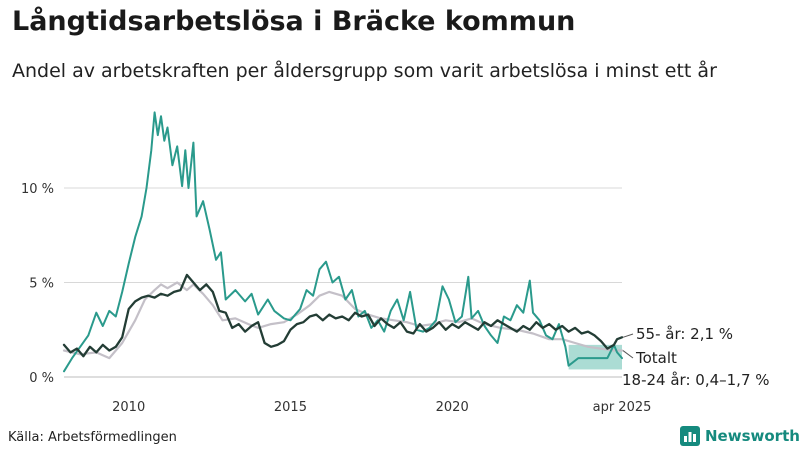  Describe the element at coordinates (690, 436) in the screenshot. I see `newsworthy-logo-icon` at that location.